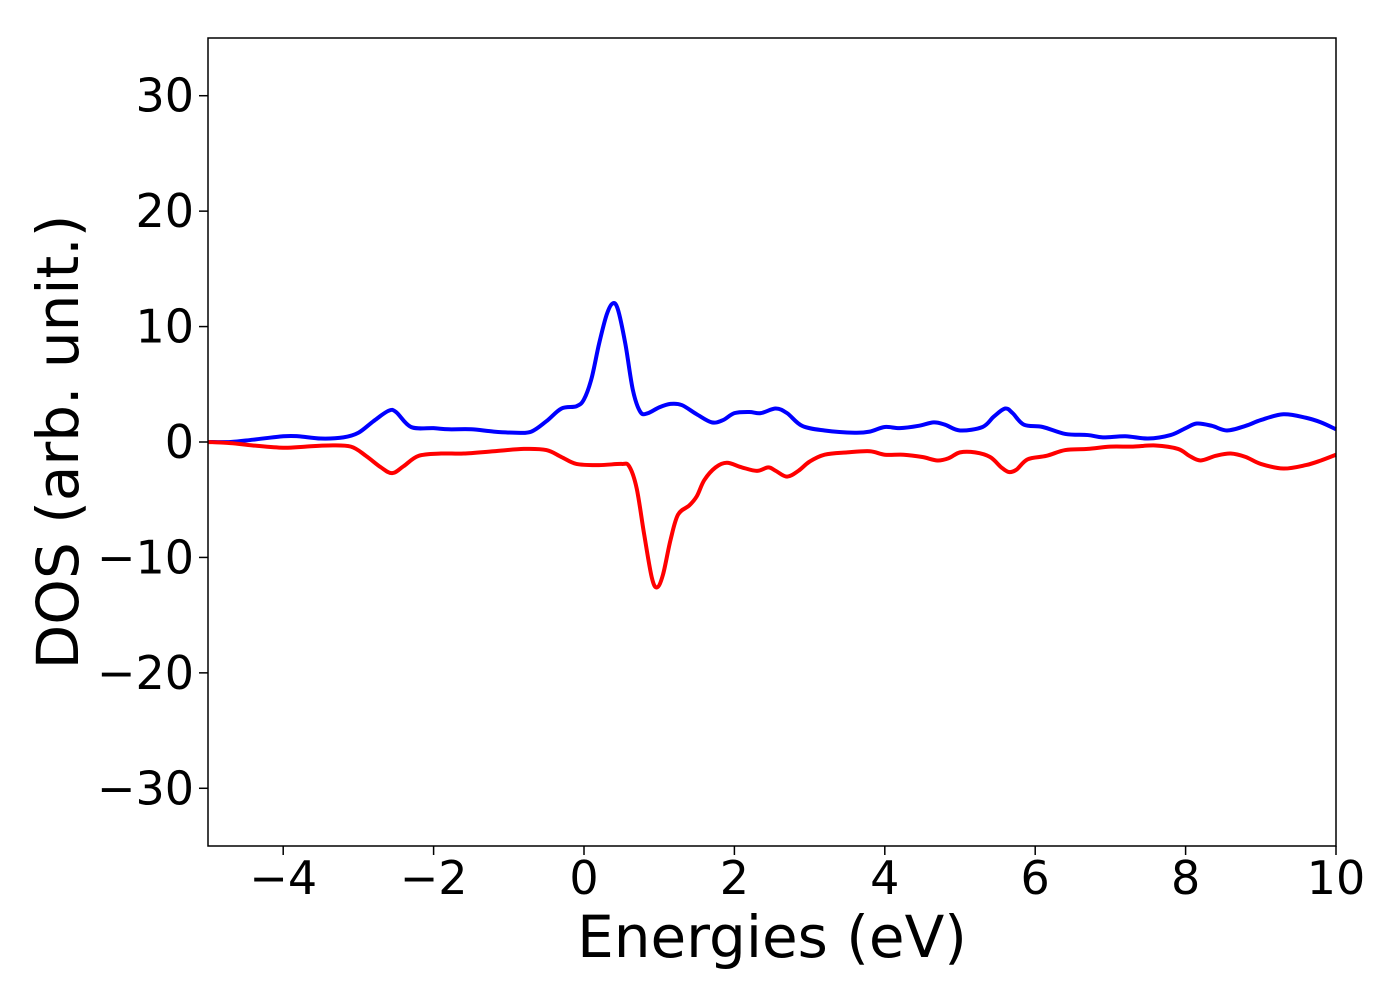 The image size is (1400, 1000). What do you see at coordinates (145, 557) in the screenshot?
I see `y-tick-label: −10` at bounding box center [145, 557].